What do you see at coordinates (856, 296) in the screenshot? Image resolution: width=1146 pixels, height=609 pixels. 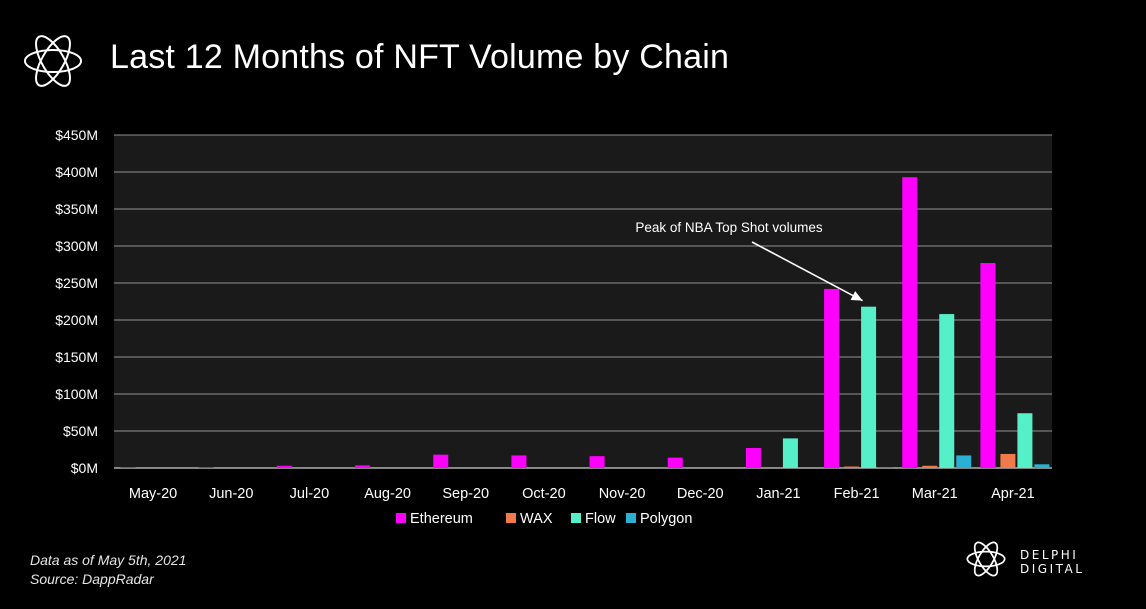 I see `annotation-arrow-head` at bounding box center [856, 296].